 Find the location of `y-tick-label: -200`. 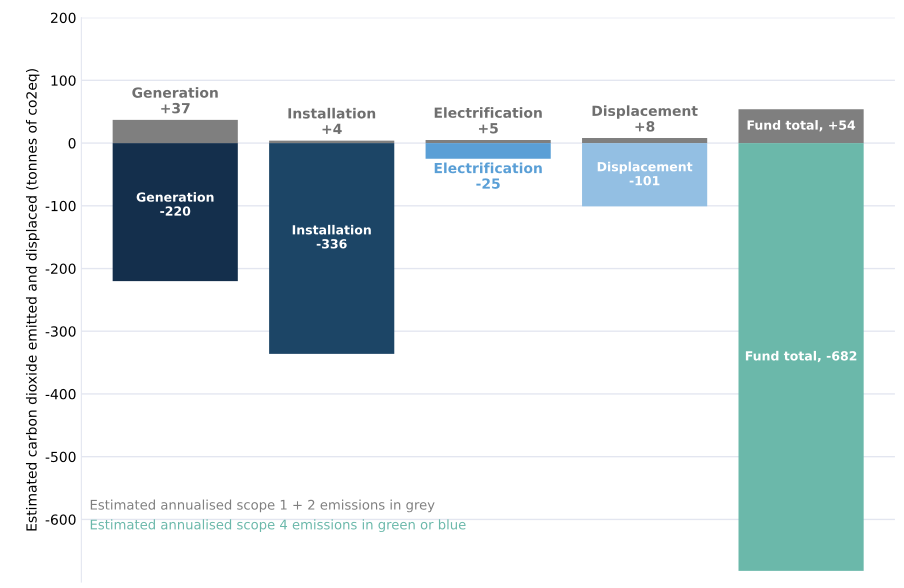

y-tick-label: -200 is located at coordinates (61, 268).